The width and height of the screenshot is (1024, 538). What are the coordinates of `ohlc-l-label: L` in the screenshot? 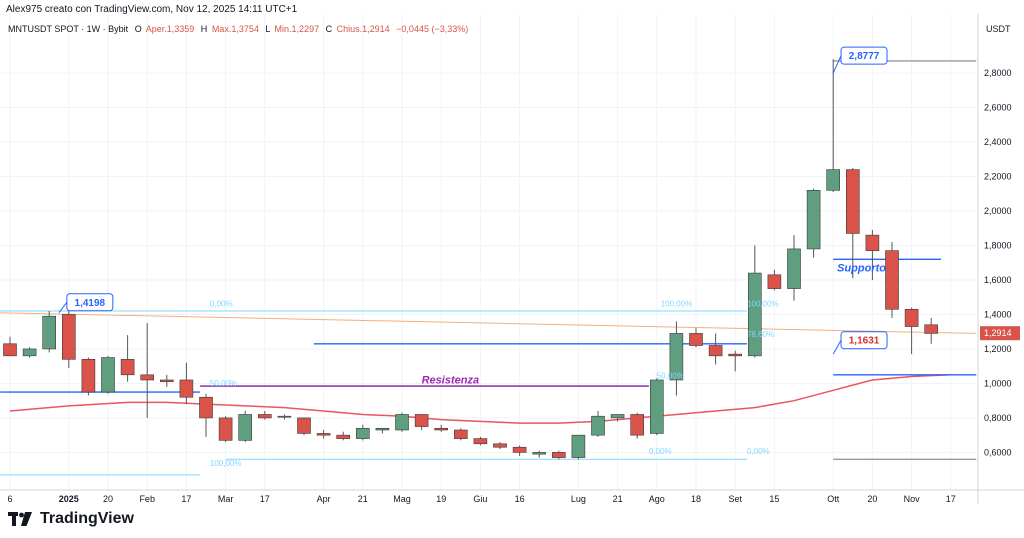 It's located at (267, 29).